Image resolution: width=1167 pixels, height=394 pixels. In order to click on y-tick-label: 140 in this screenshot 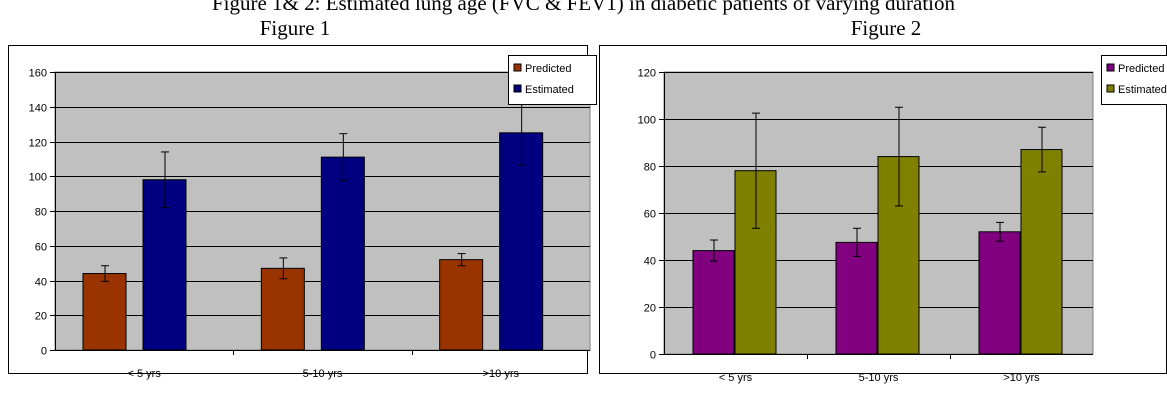, I will do `click(38, 109)`.